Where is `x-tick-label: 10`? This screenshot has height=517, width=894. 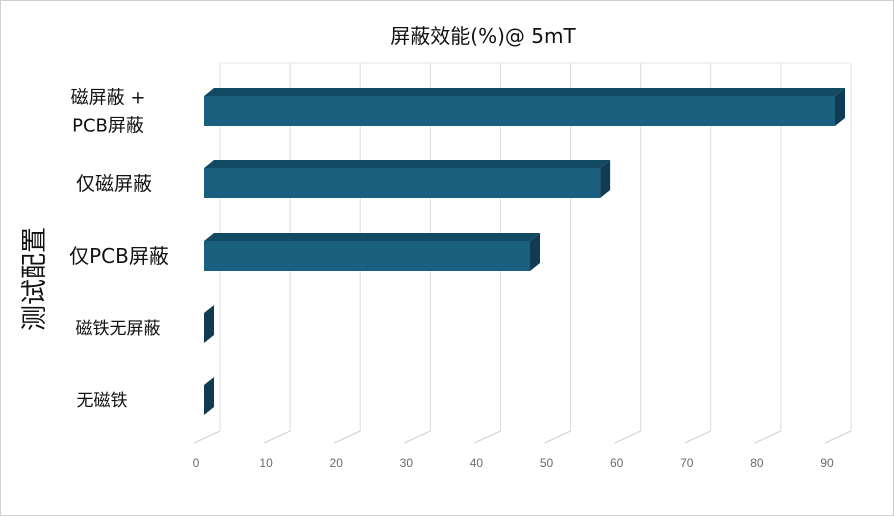 x-tick-label: 10 is located at coordinates (266, 463).